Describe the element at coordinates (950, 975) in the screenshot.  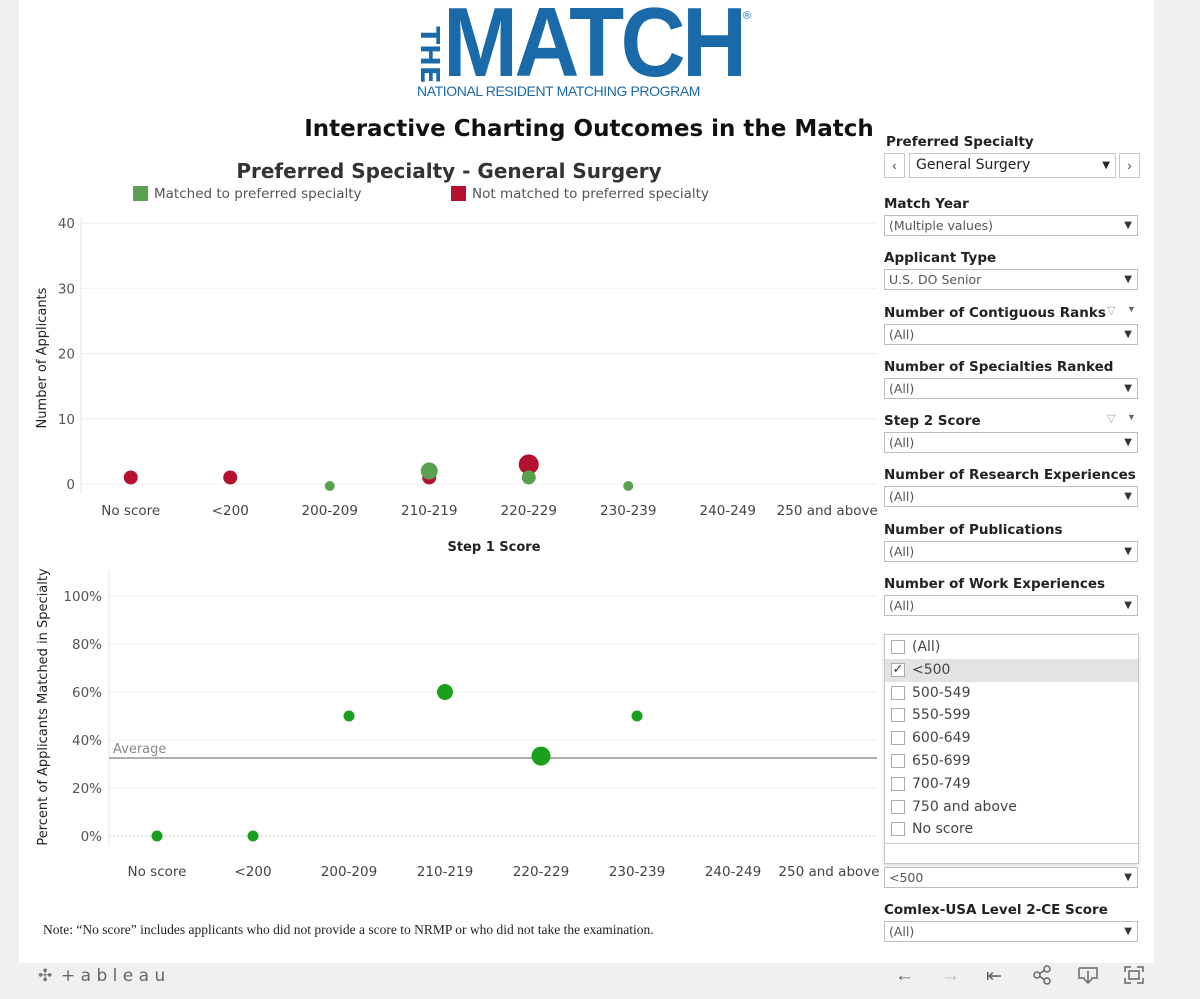
I see `redo-icon: →` at that location.